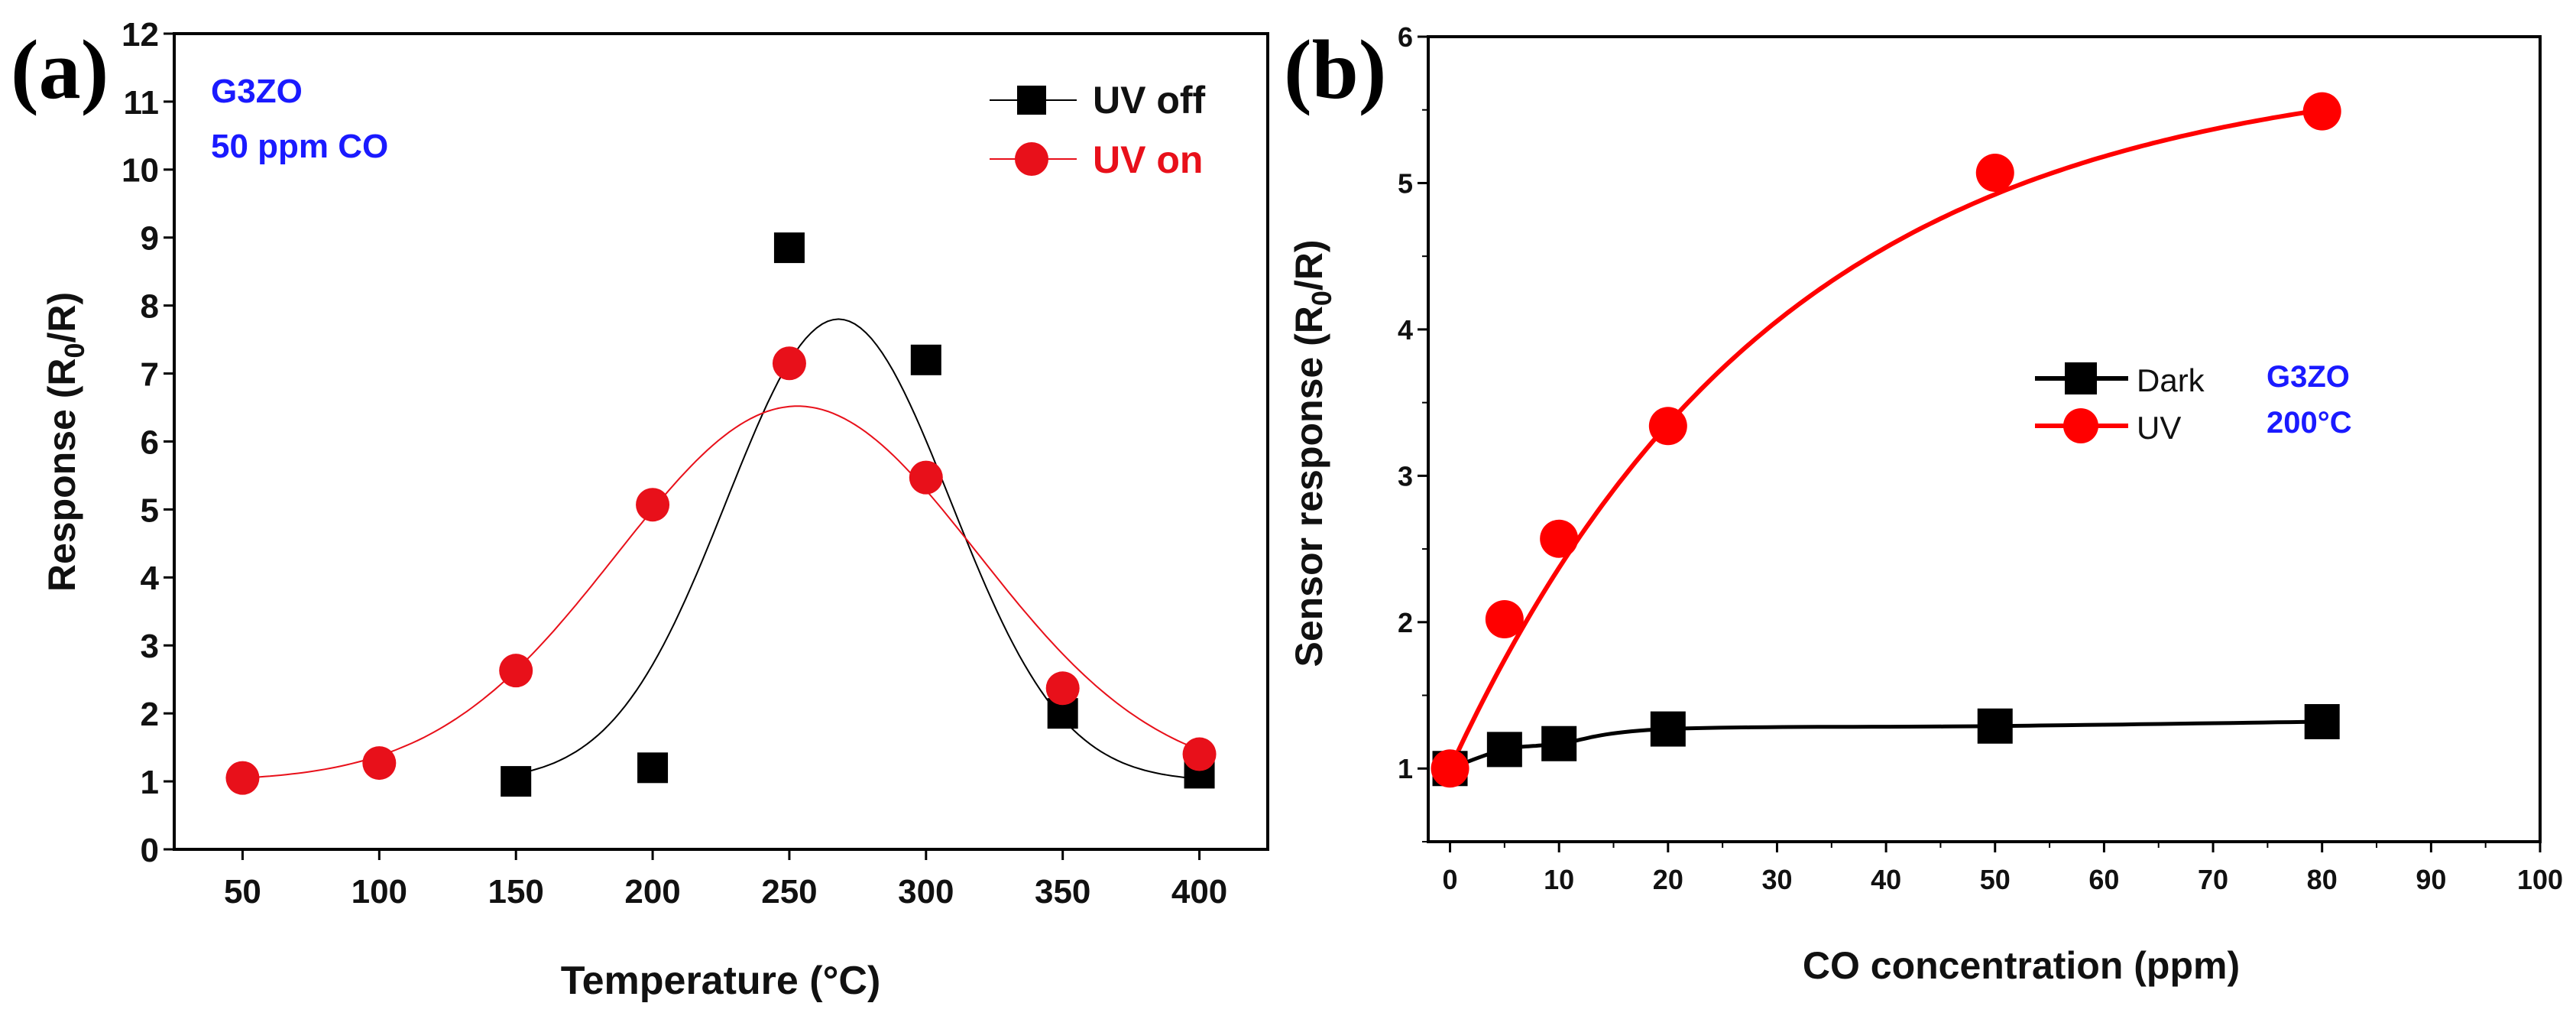 The width and height of the screenshot is (2576, 1016). What do you see at coordinates (299, 146) in the screenshot?
I see `panel-a-annotation-gas: 50 ppm CO` at bounding box center [299, 146].